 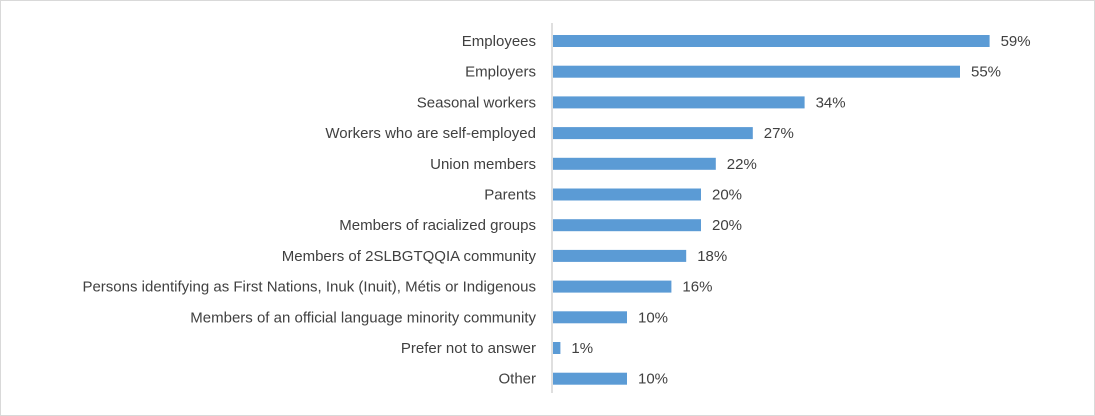 What do you see at coordinates (483, 164) in the screenshot?
I see `category-label: Union members` at bounding box center [483, 164].